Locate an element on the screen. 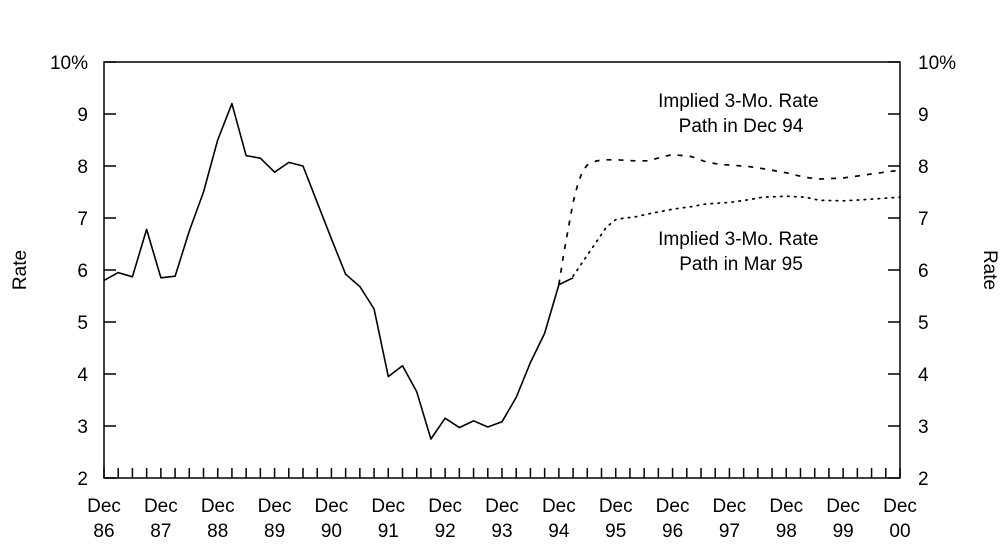 The image size is (1008, 547). x-tick-label-year: 86 is located at coordinates (103, 531).